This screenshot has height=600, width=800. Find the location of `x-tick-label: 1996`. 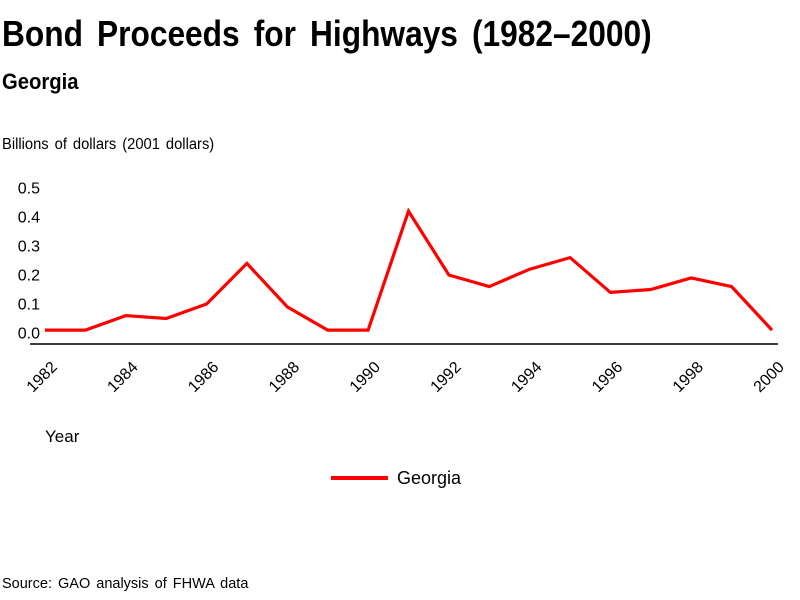

x-tick-label: 1996 is located at coordinates (607, 377).